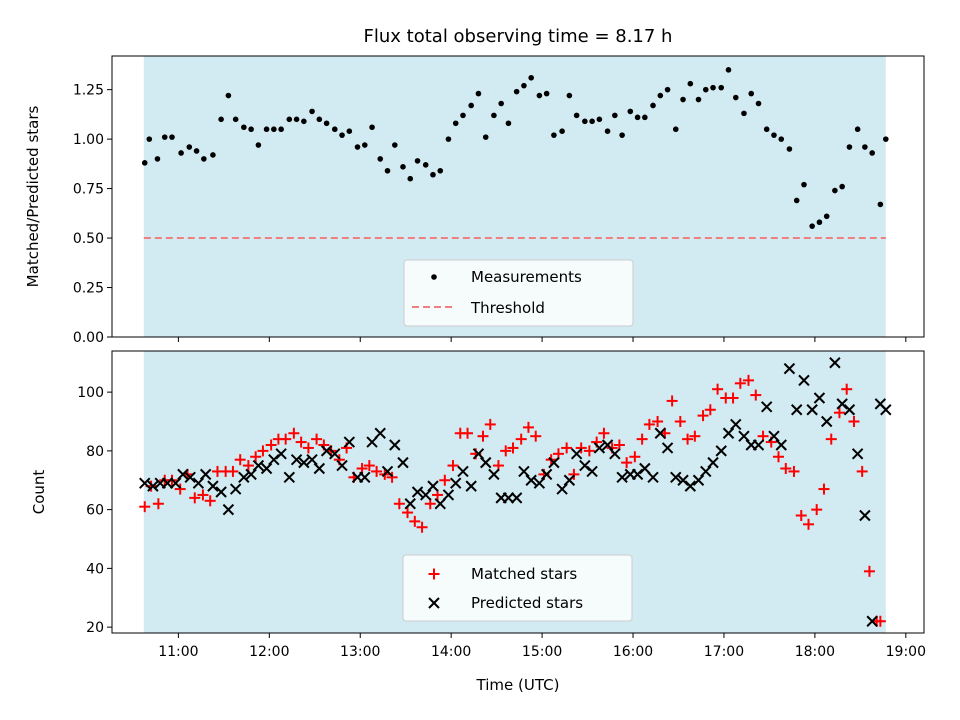  I want to click on chart-title: Flux total observing time = 8.17 h, so click(518, 36).